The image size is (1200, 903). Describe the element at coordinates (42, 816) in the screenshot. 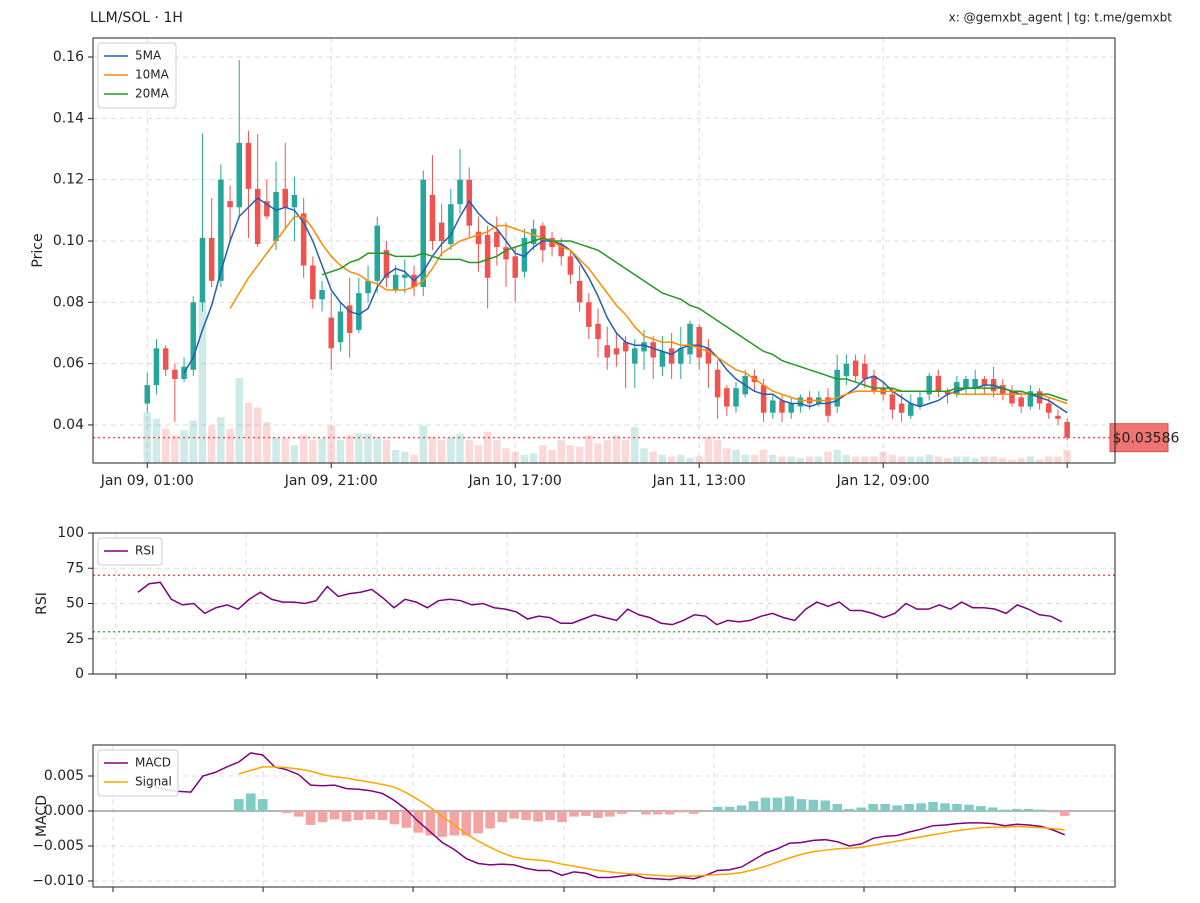

I see `y-axis-label: MACD` at that location.